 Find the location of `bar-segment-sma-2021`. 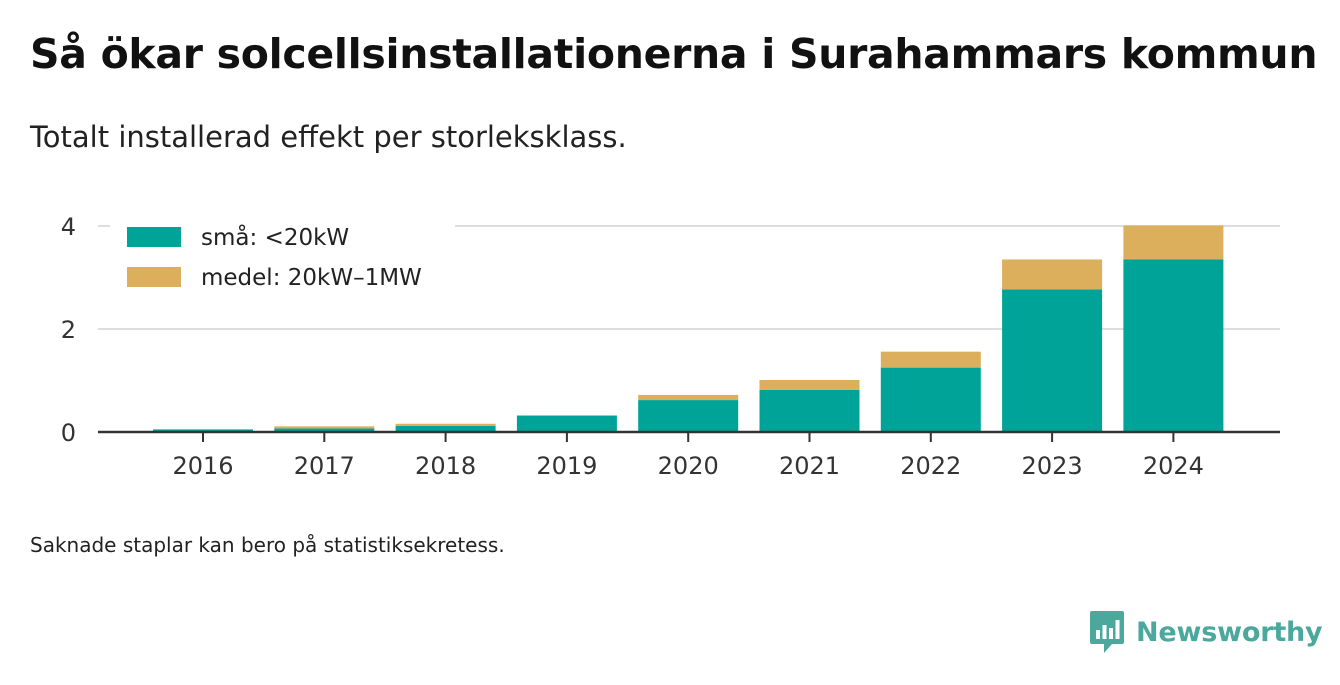

bar-segment-sma-2021 is located at coordinates (809, 410).